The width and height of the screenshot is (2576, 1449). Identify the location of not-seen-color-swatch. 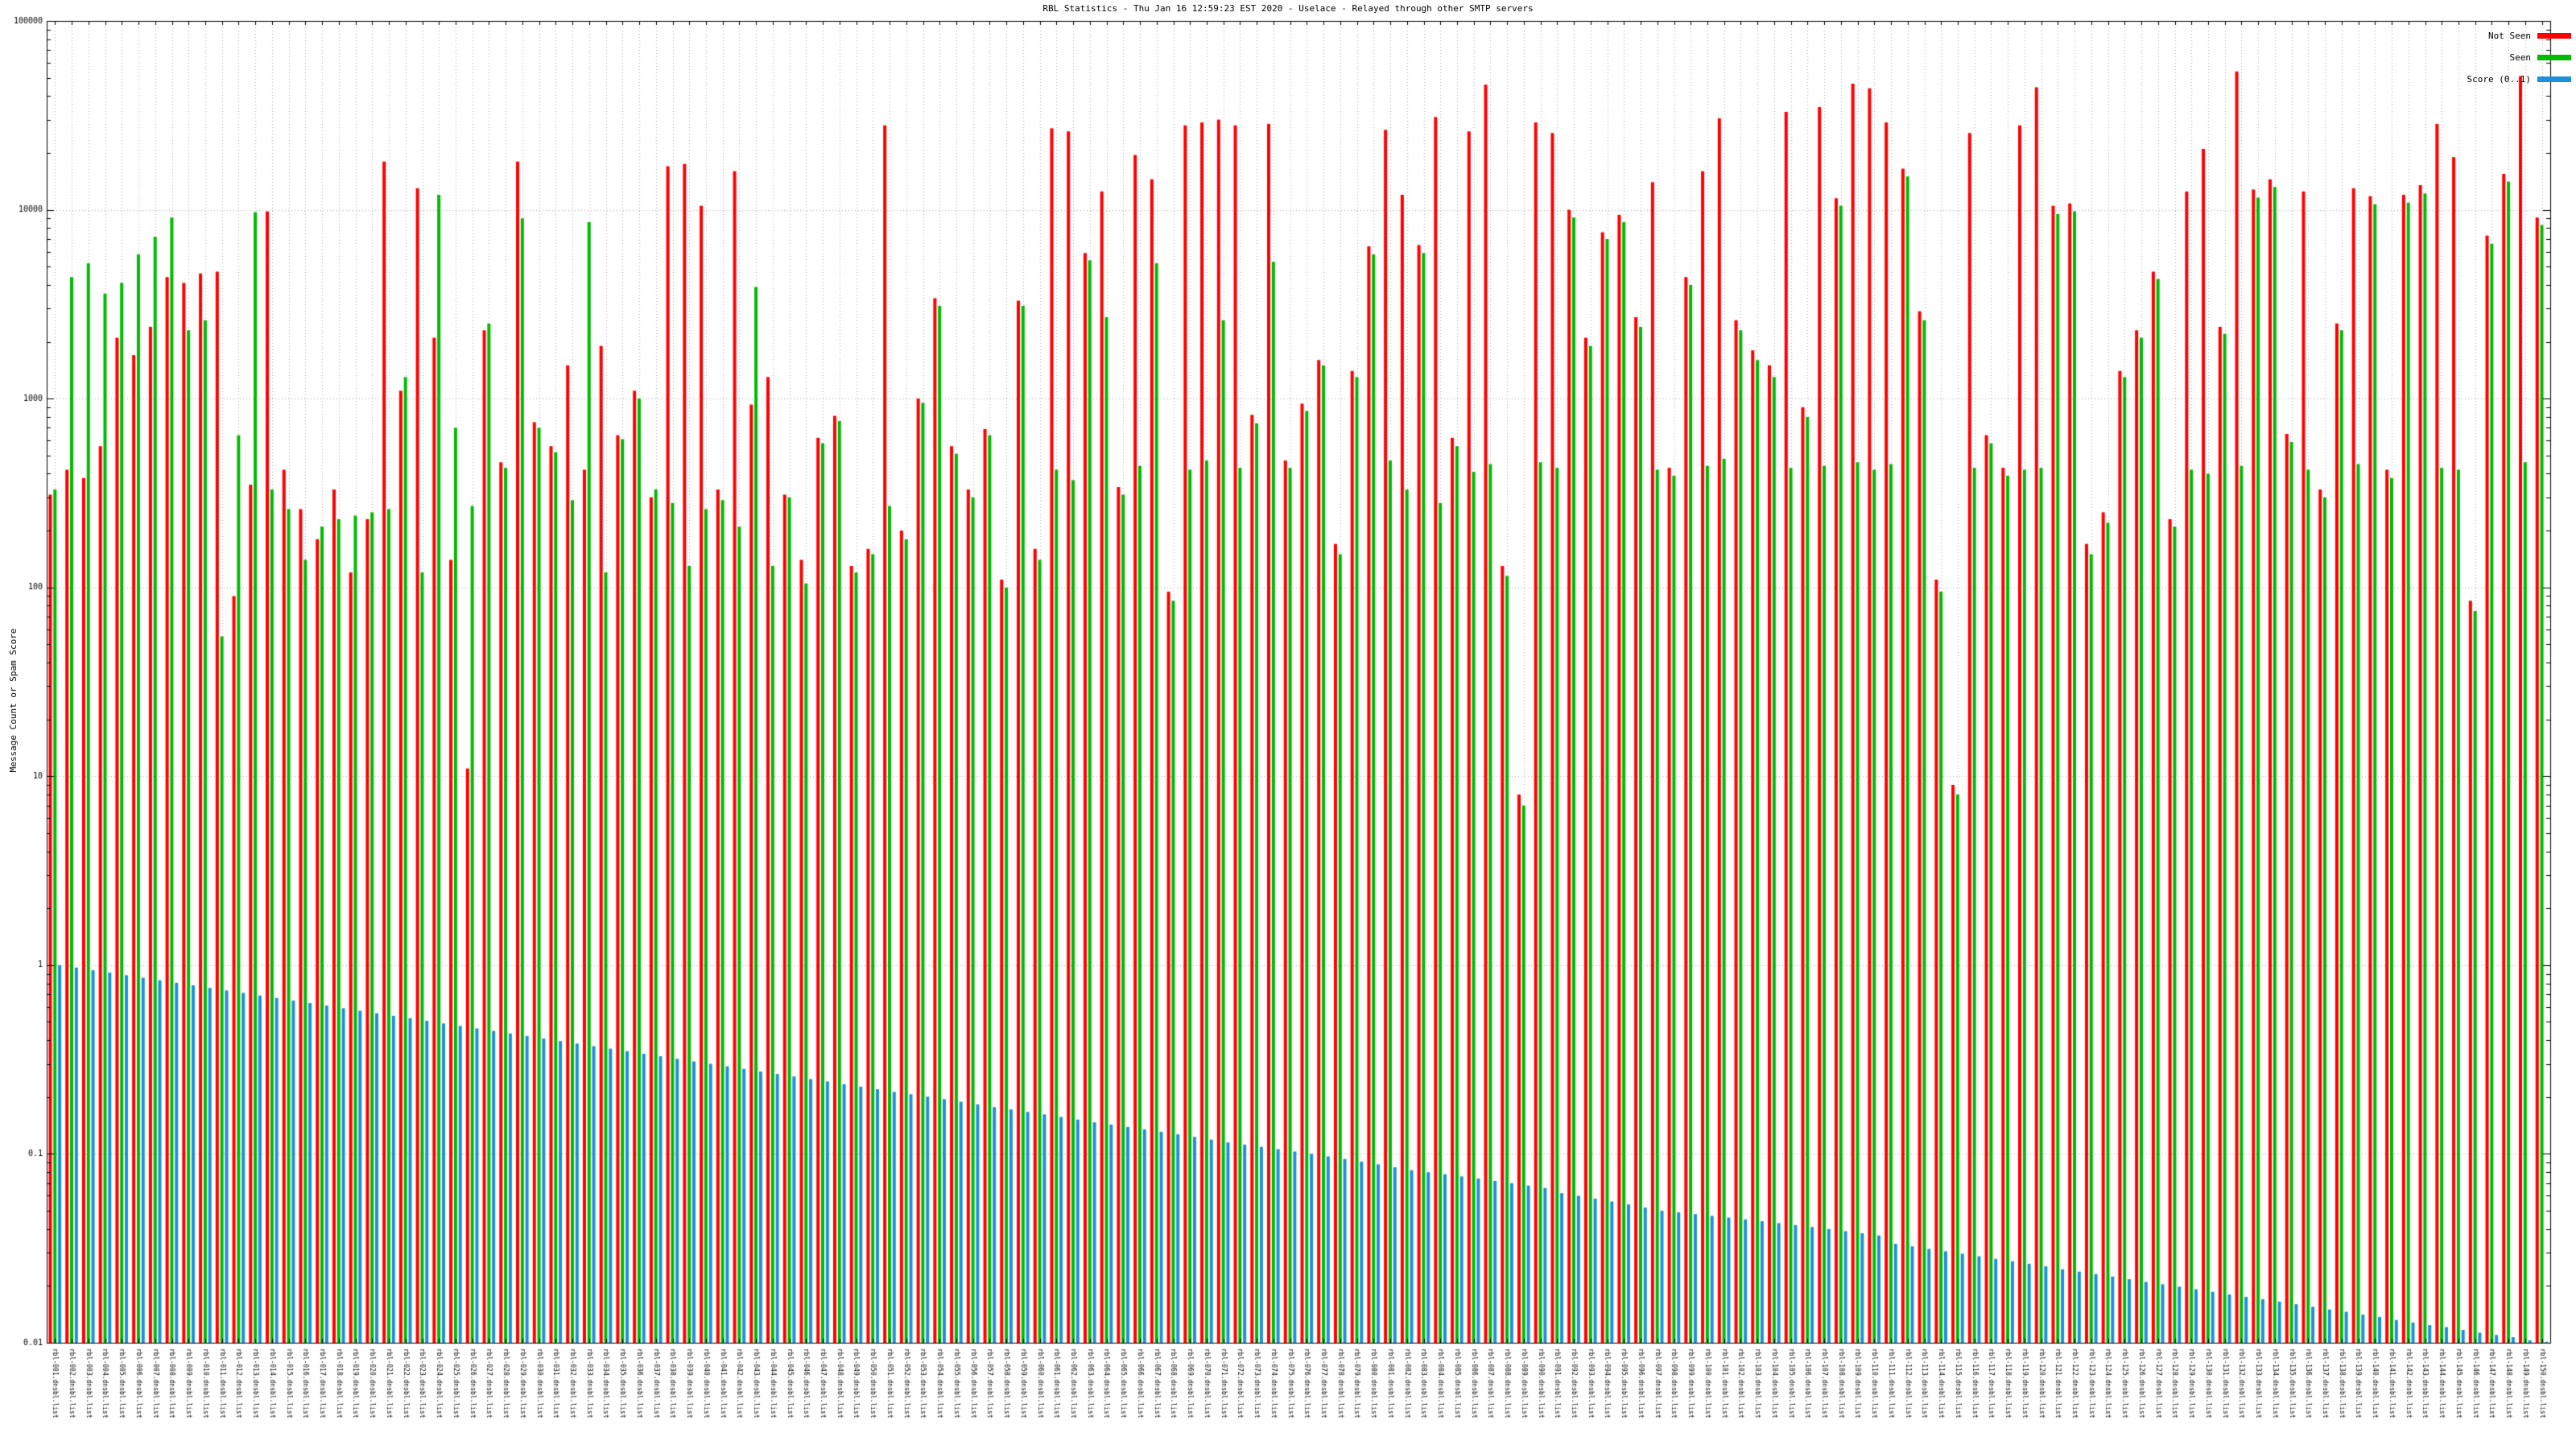
(2554, 36).